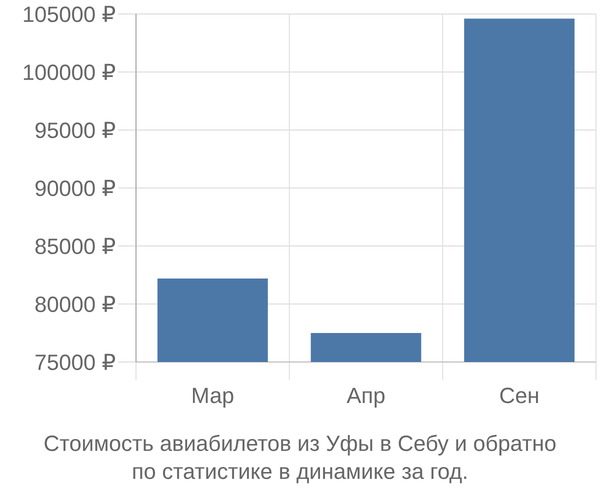  Describe the element at coordinates (76, 188) in the screenshot. I see `y-tick-label: 90000 ₽` at that location.